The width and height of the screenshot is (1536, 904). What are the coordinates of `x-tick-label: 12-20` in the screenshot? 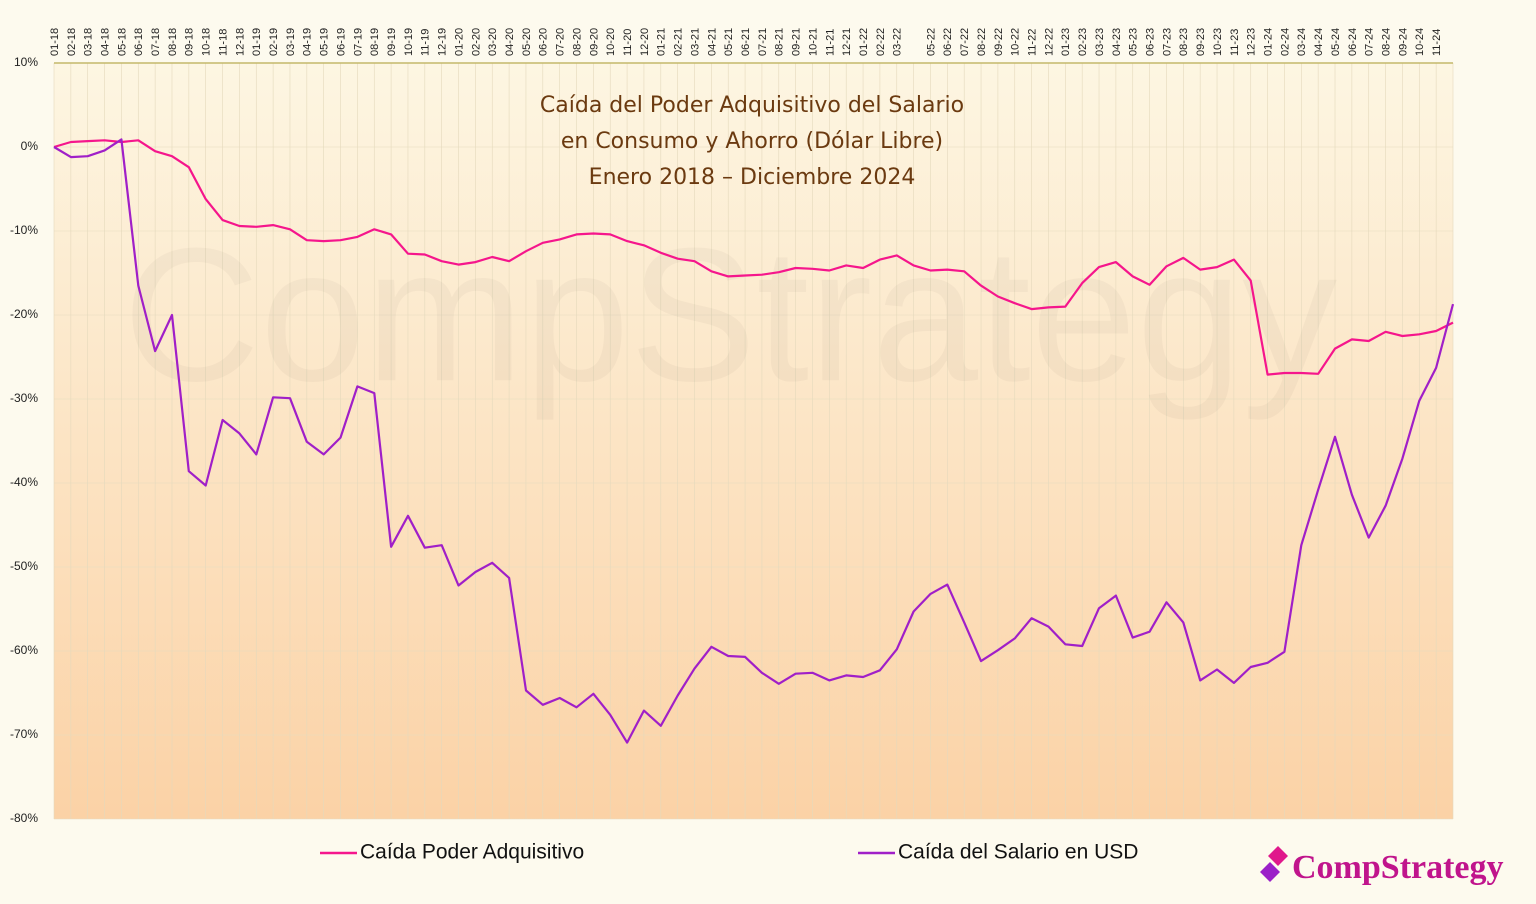 It's located at (645, 42).